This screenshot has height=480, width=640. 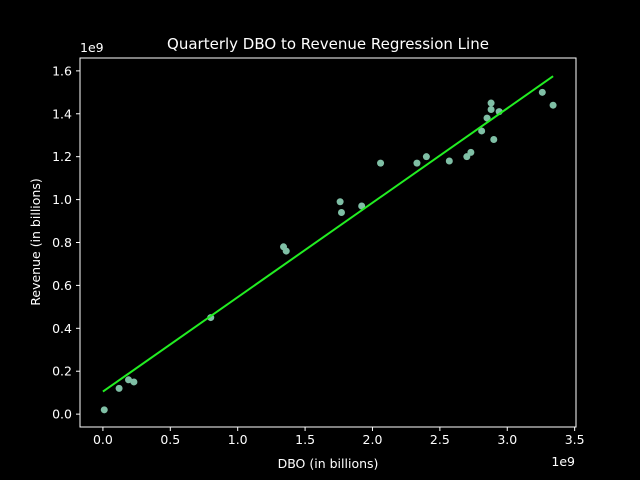 I want to click on y-axis-label: Revenue (in billions), so click(x=35, y=241).